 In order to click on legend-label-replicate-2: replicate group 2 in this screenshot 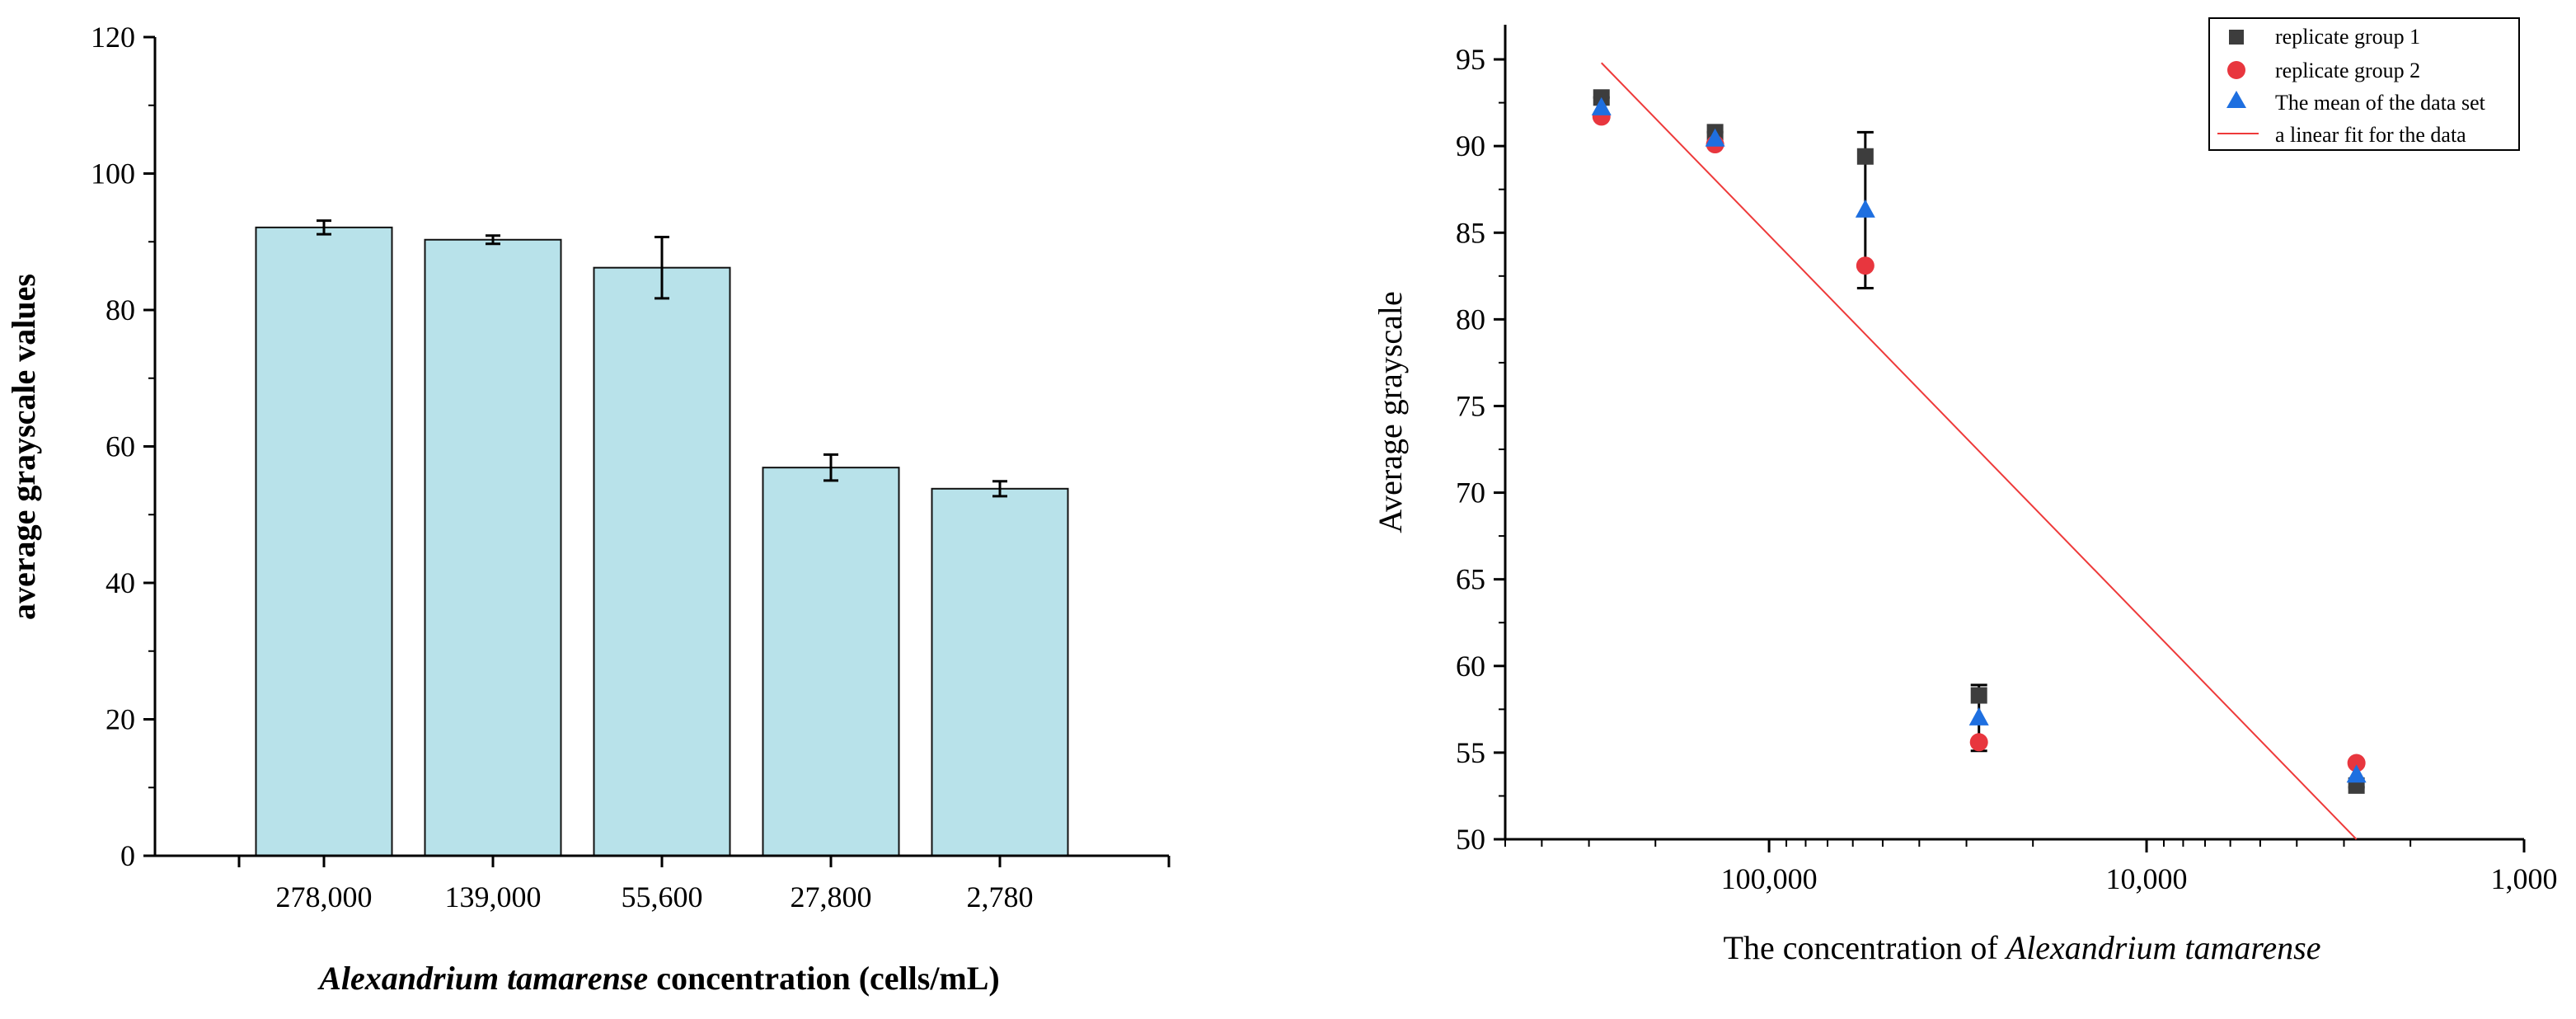, I will do `click(2347, 70)`.